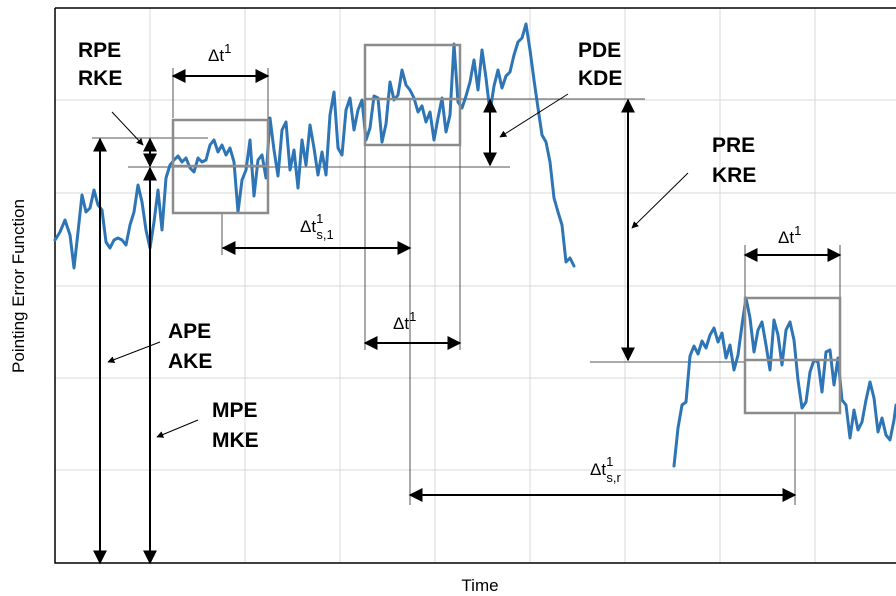 The height and width of the screenshot is (596, 896). What do you see at coordinates (734, 175) in the screenshot?
I see `kre-label: KRE` at bounding box center [734, 175].